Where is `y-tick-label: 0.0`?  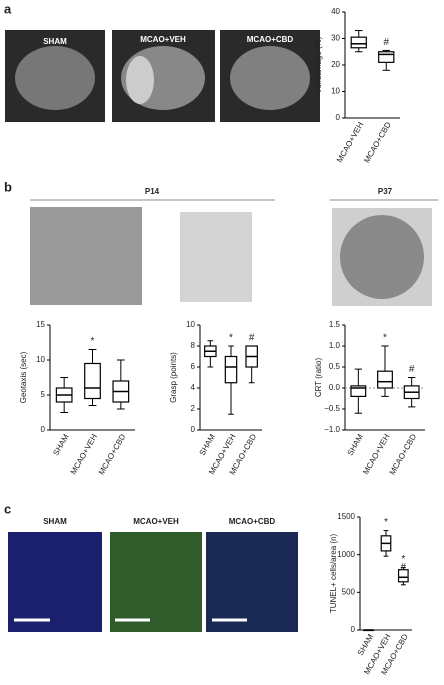 y-tick-label: 0.0 is located at coordinates (335, 387).